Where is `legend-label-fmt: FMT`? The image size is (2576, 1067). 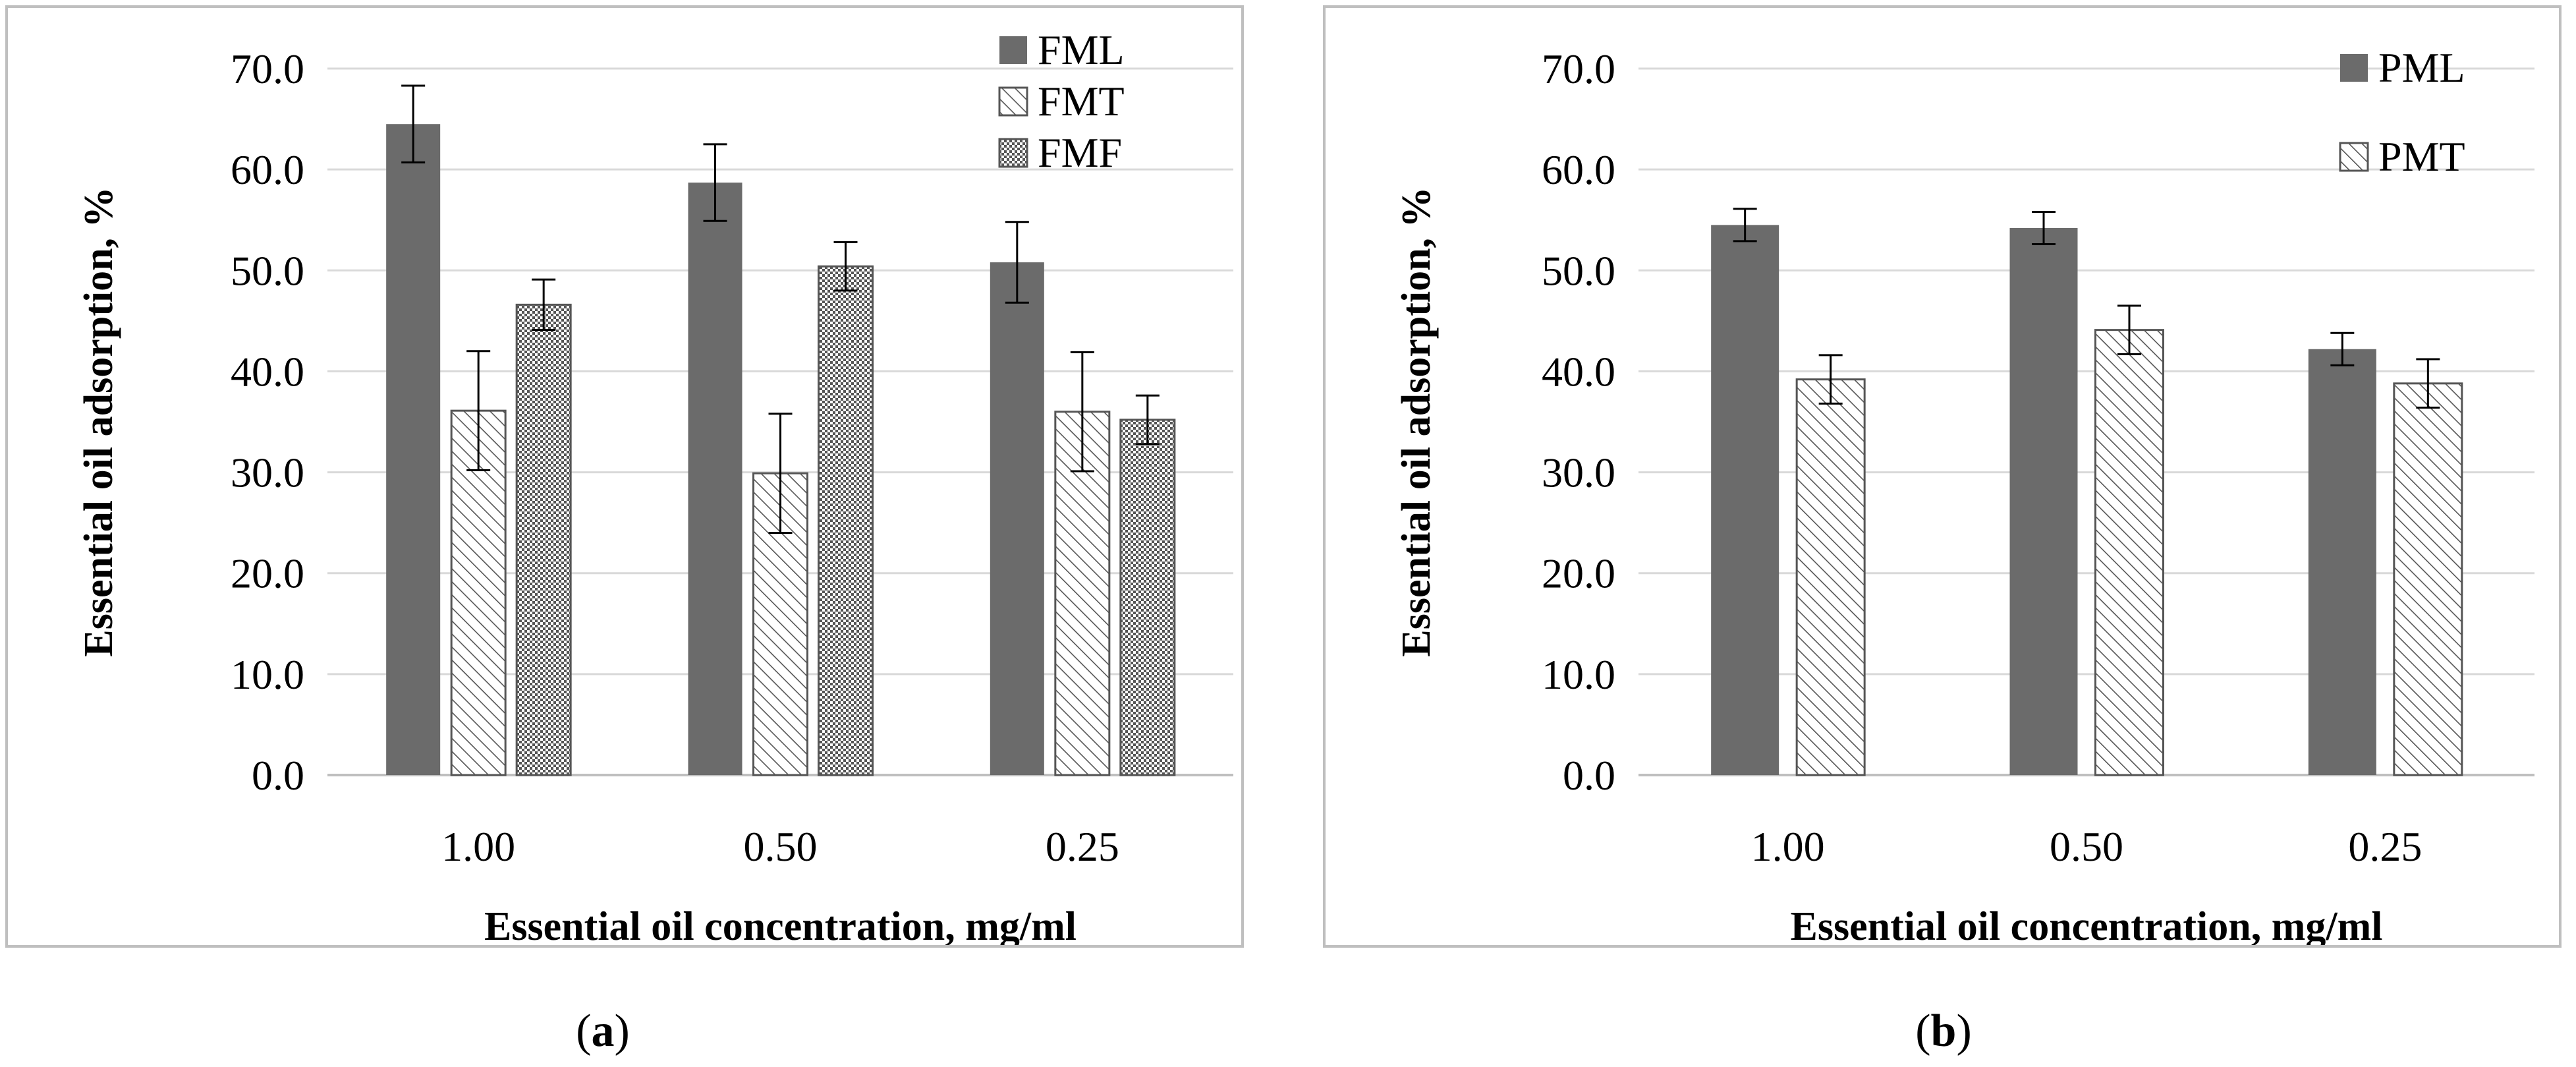
legend-label-fmt: FMT is located at coordinates (1081, 101).